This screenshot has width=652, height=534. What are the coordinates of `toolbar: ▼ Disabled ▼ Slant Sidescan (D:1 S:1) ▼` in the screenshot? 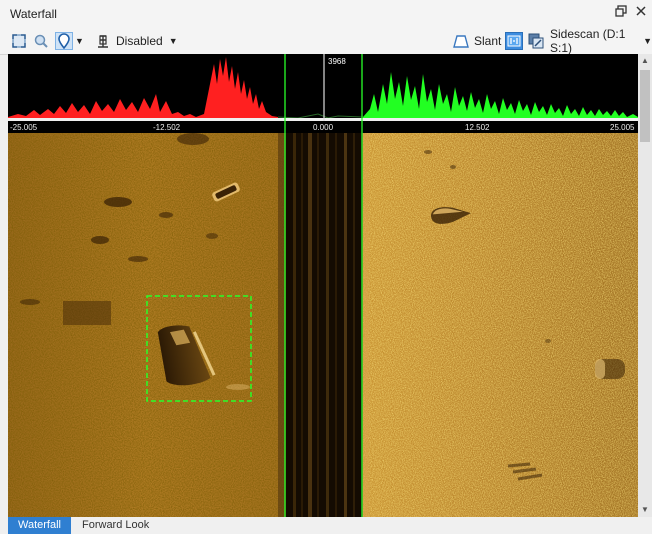 It's located at (326, 41).